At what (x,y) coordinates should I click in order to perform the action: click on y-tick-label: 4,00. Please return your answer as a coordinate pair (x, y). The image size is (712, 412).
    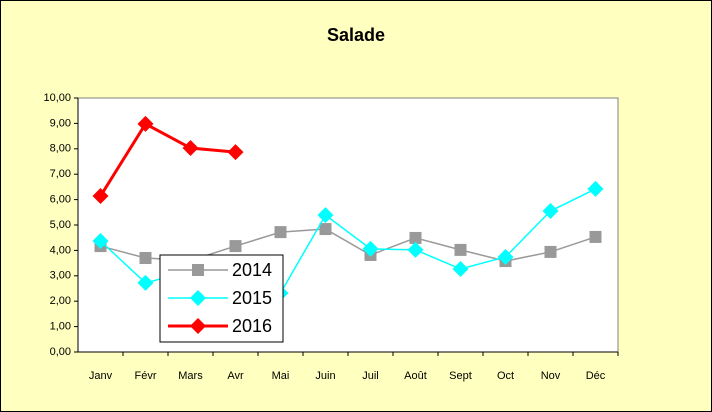
    Looking at the image, I should click on (60, 250).